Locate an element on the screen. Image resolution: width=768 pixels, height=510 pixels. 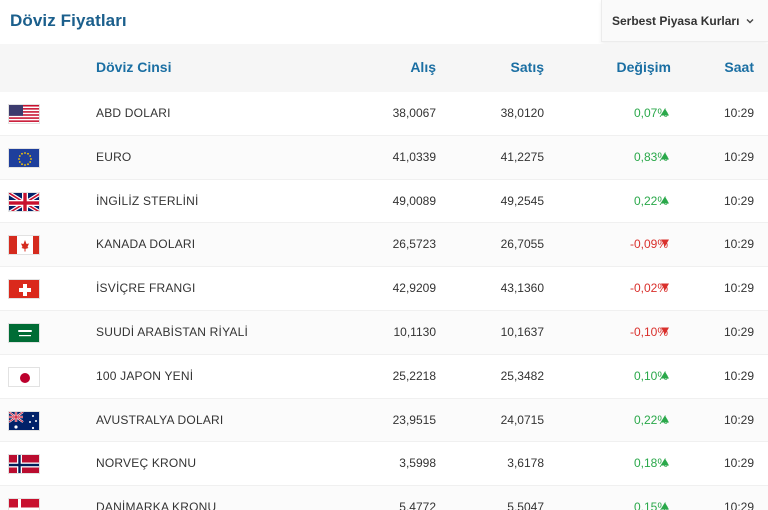
usa-flag-icon is located at coordinates (24, 114).